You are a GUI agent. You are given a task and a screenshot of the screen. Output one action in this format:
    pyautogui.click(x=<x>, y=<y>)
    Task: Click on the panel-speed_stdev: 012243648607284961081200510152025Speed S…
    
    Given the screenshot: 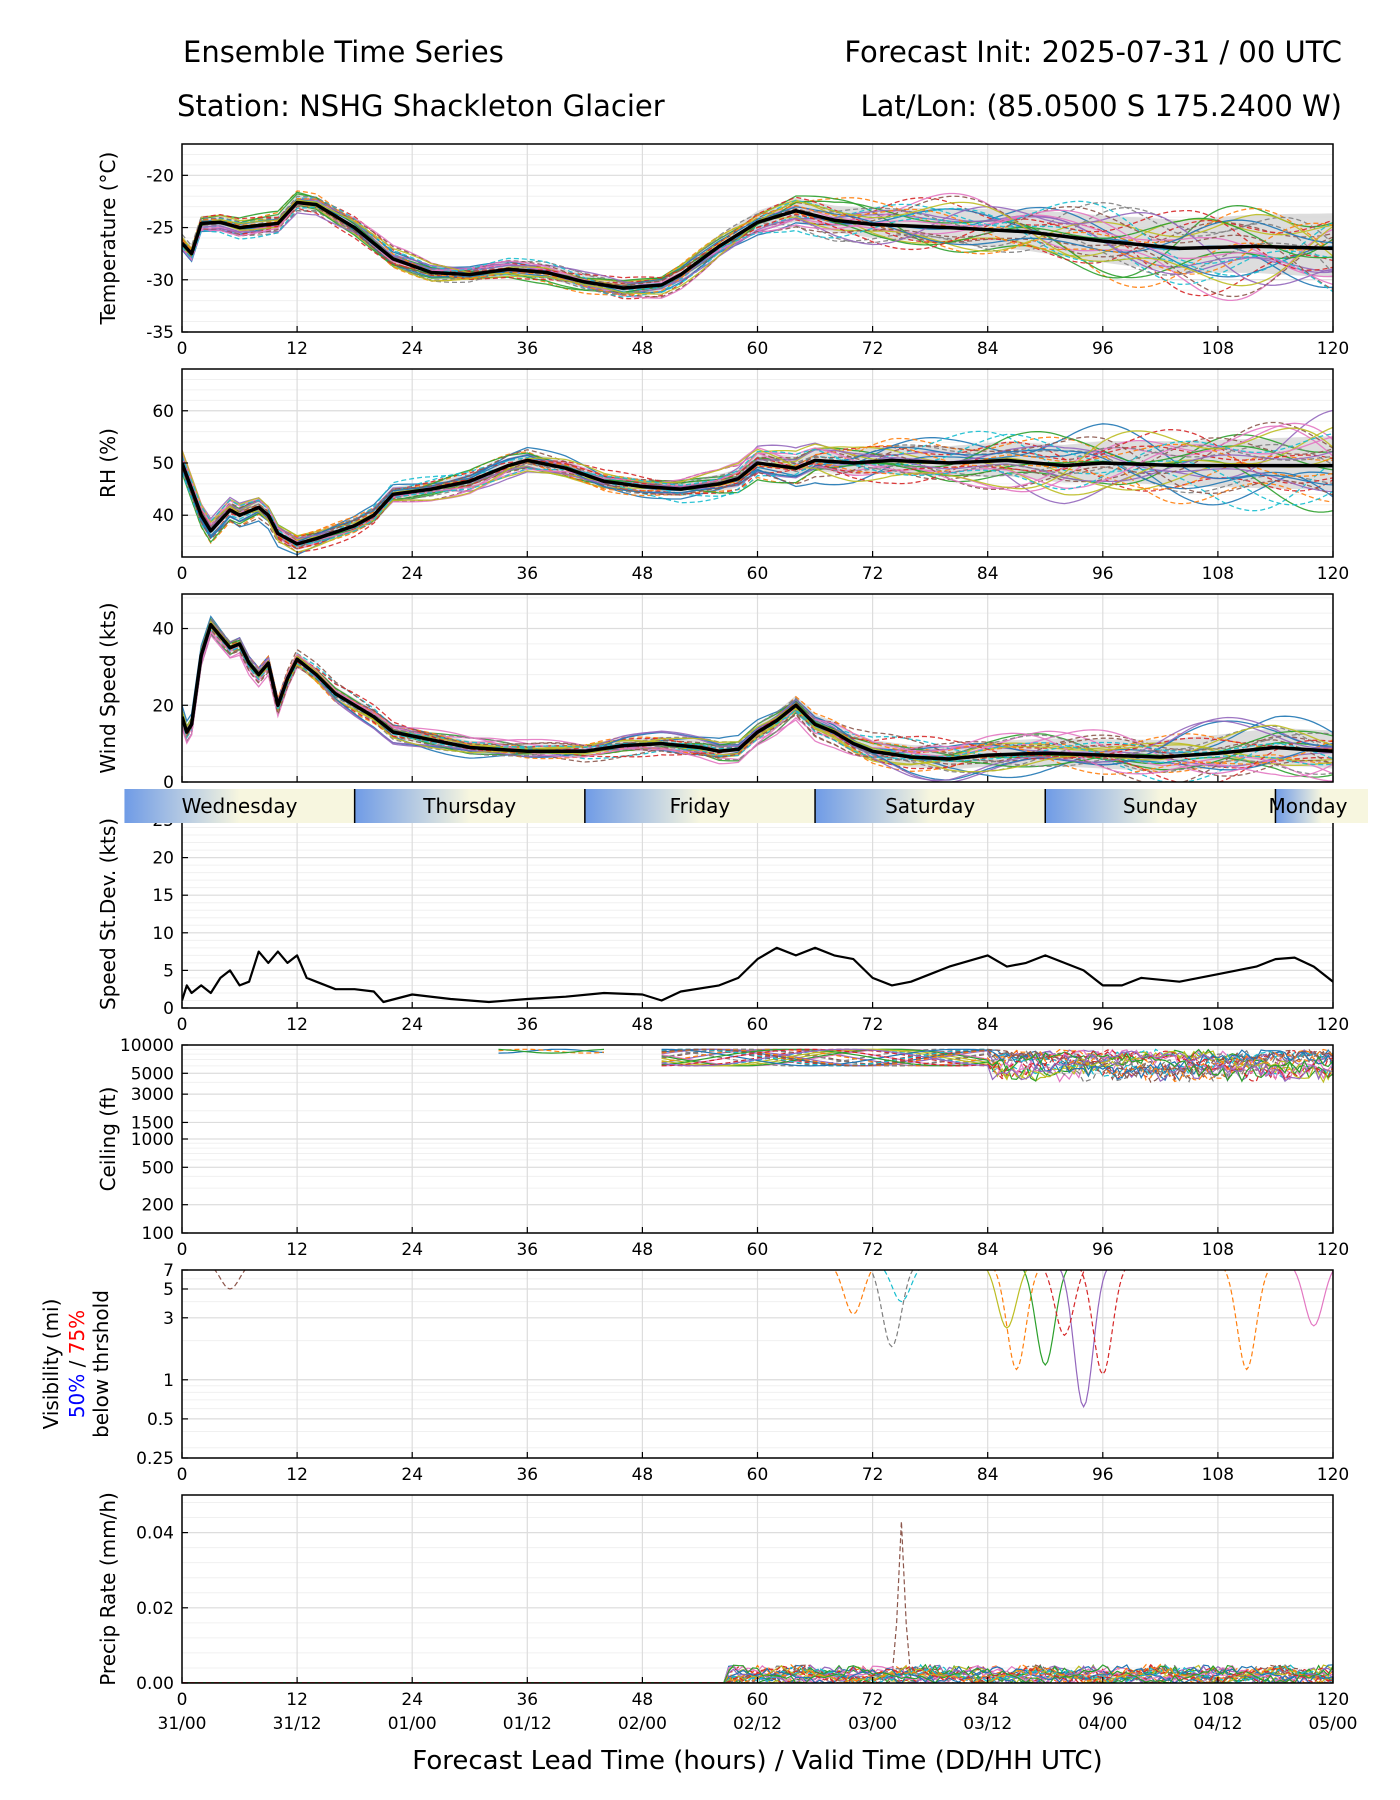 What is the action you would take?
    pyautogui.click(x=722, y=923)
    